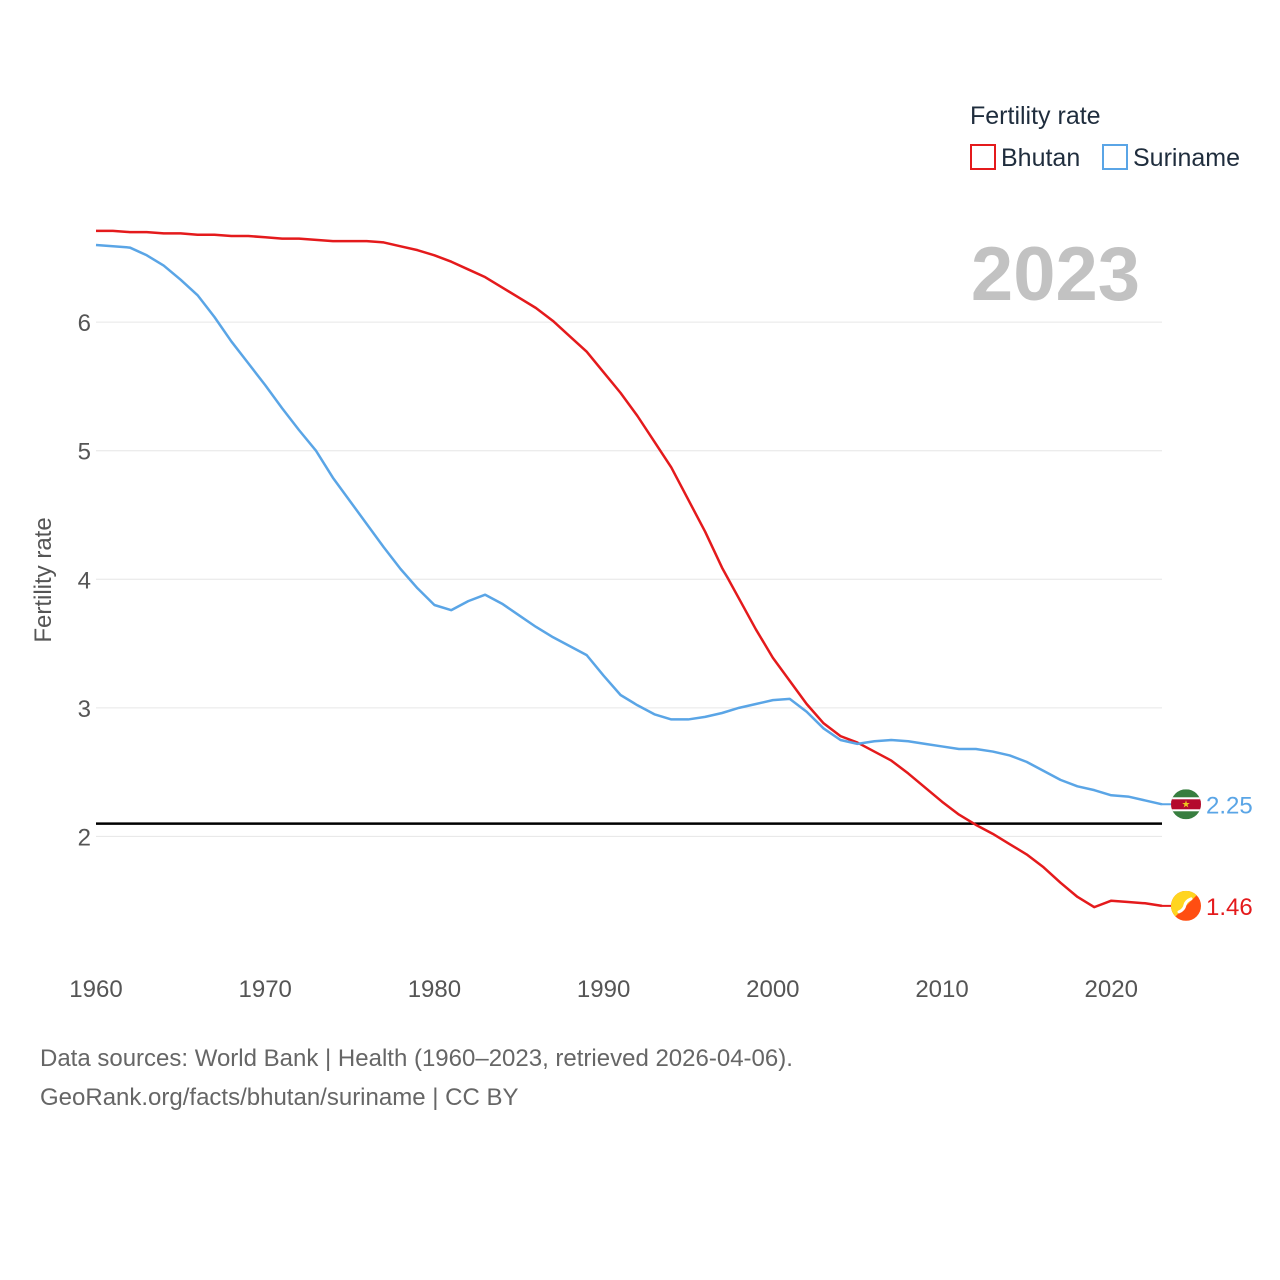 This screenshot has height=1280, width=1280. Describe the element at coordinates (265, 989) in the screenshot. I see `x-tick-label: 1970` at that location.